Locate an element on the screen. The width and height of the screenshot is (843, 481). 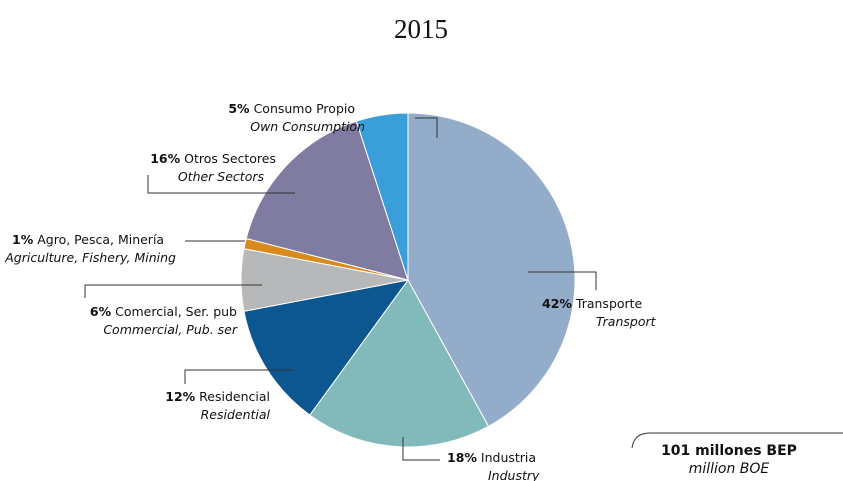
slice-percent: 16% is located at coordinates (165, 158).